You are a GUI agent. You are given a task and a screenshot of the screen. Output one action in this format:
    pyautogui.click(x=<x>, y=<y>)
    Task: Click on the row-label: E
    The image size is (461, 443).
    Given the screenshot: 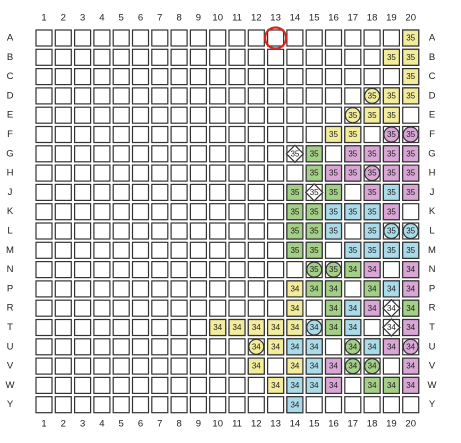 What is the action you would take?
    pyautogui.click(x=432, y=115)
    